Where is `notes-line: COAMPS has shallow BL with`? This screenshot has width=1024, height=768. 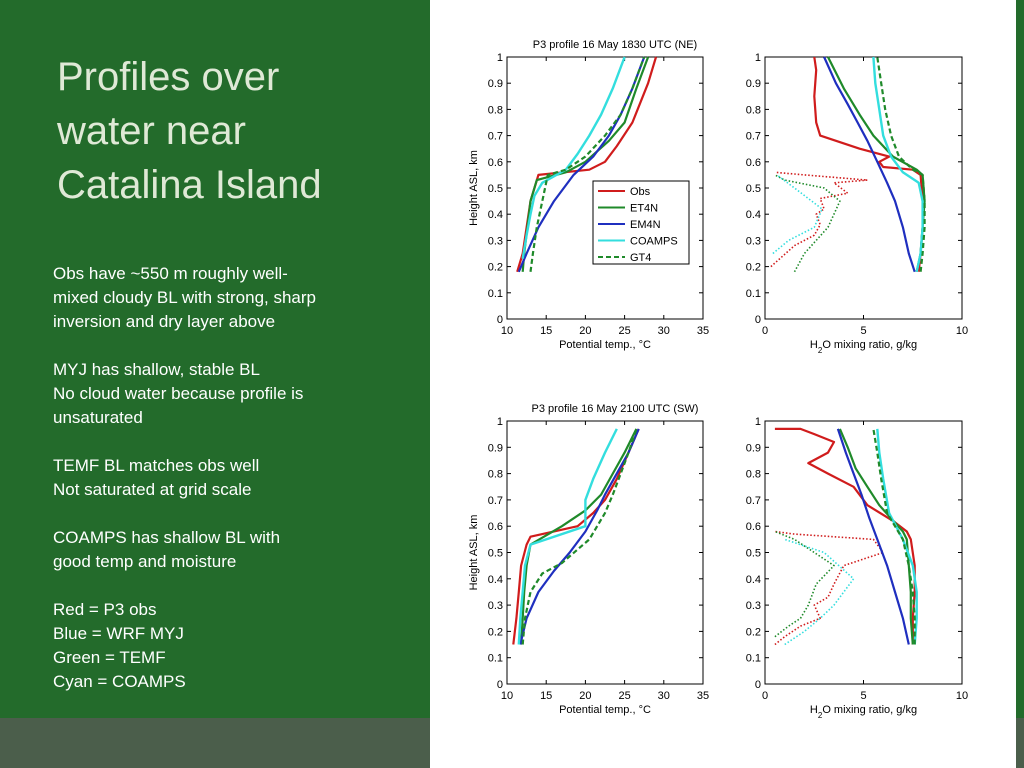
notes-line: COAMPS has shallow BL with is located at coordinates (167, 537).